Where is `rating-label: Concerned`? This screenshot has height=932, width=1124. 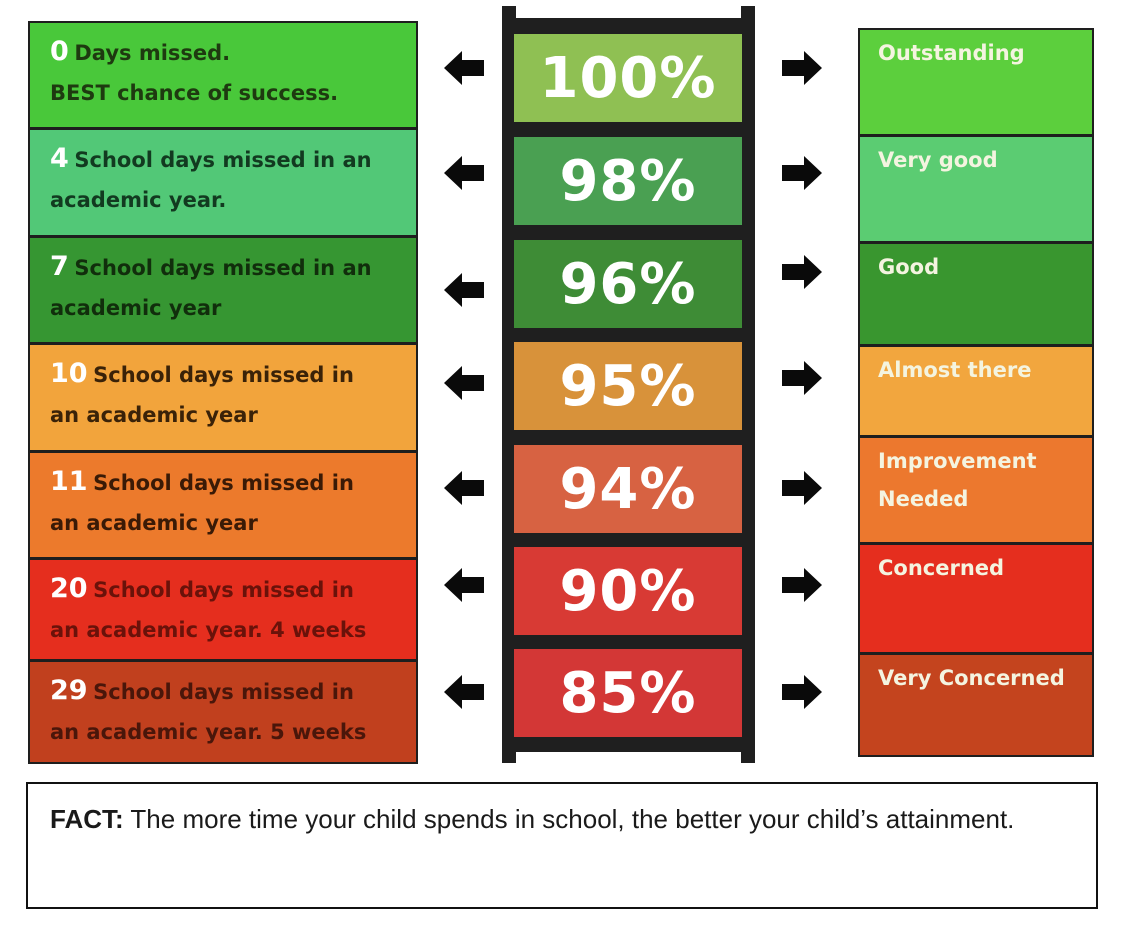 rating-label: Concerned is located at coordinates (941, 568).